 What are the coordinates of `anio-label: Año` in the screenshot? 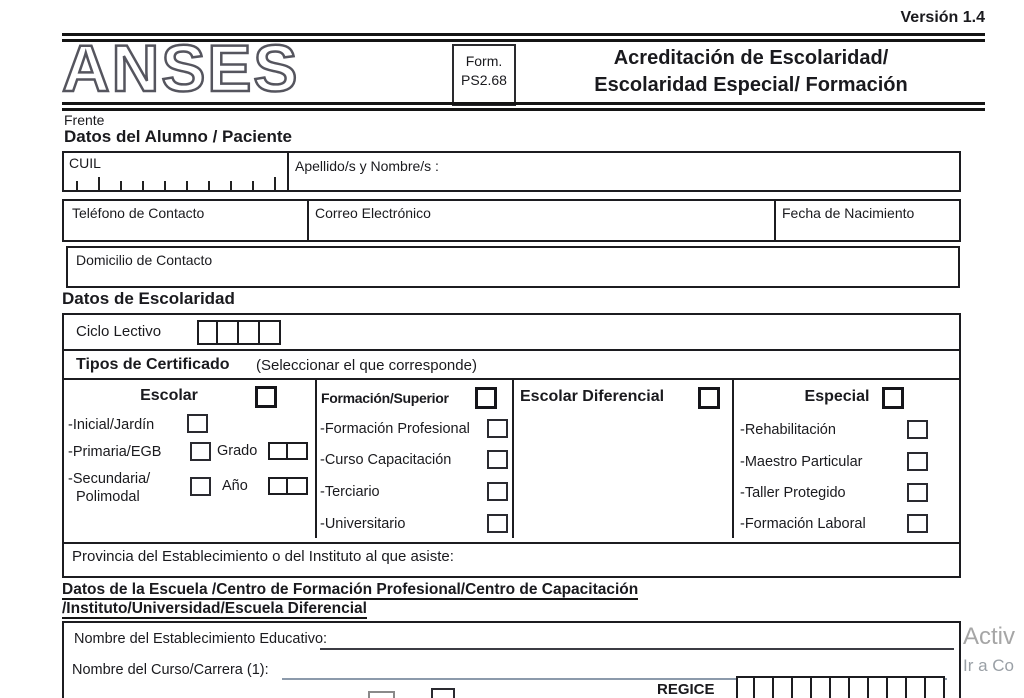 It's located at (235, 486).